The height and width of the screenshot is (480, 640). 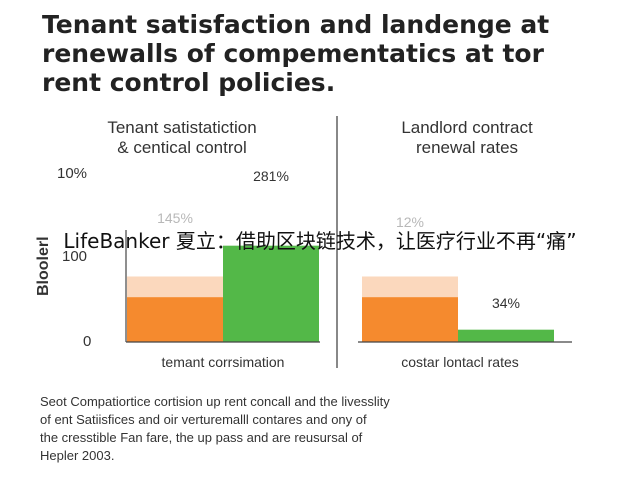 What do you see at coordinates (43, 266) in the screenshot?
I see `y-axis-label: Bloolerl` at bounding box center [43, 266].